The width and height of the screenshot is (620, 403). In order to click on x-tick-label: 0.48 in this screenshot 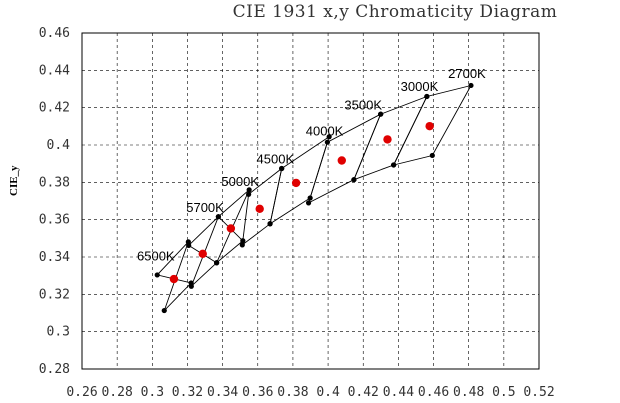, I will do `click(468, 392)`.